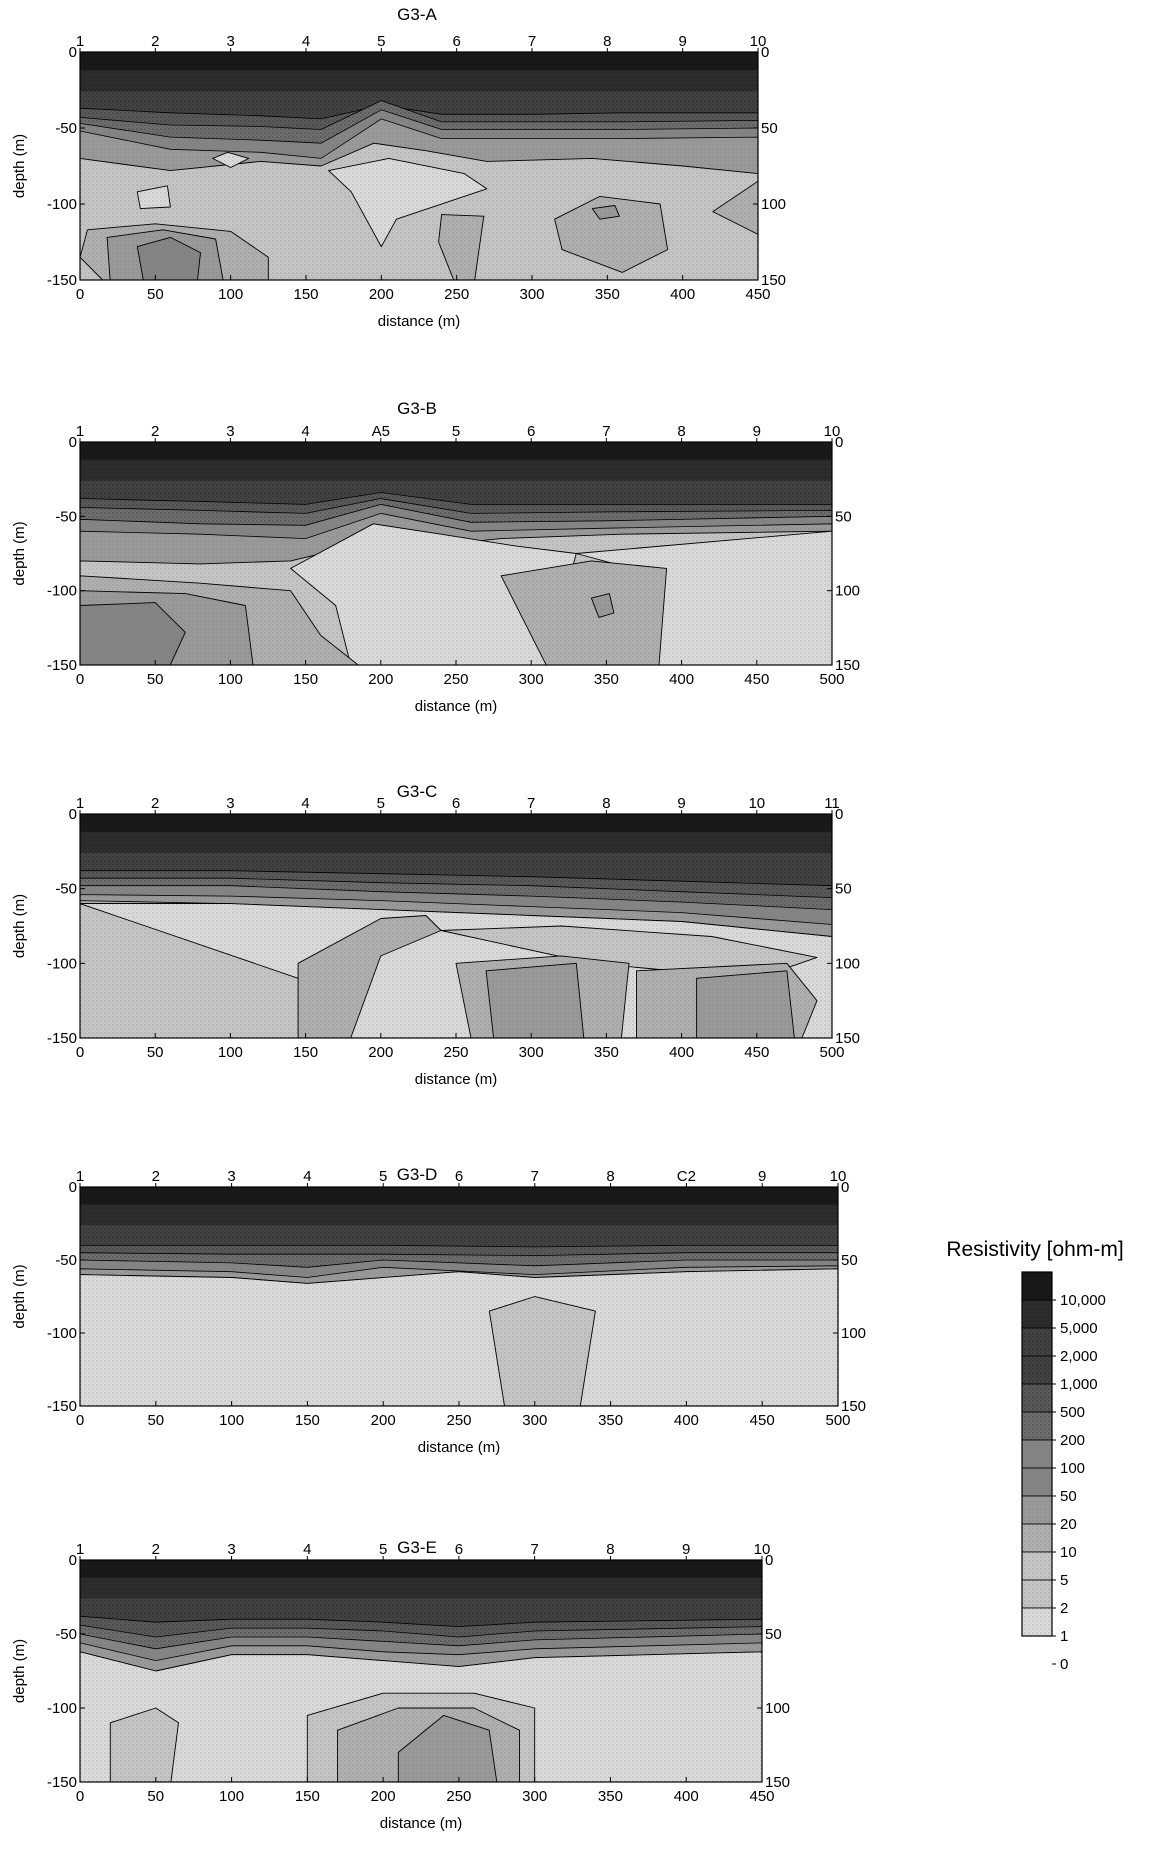 The image size is (1170, 1860). Describe the element at coordinates (19, 1671) in the screenshot. I see `y-axis-label: depth (m)` at that location.